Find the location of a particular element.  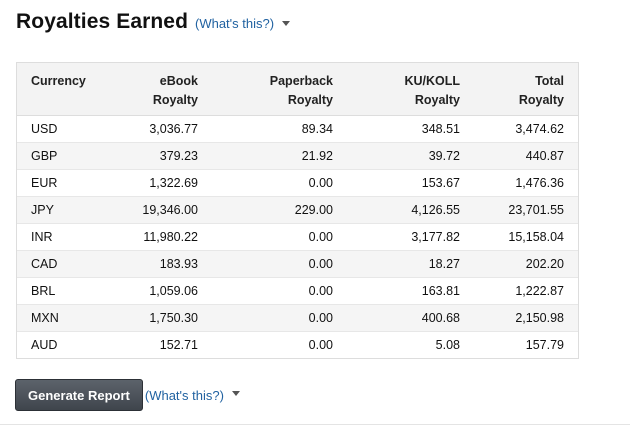

currency-cell: USD is located at coordinates (44, 128).